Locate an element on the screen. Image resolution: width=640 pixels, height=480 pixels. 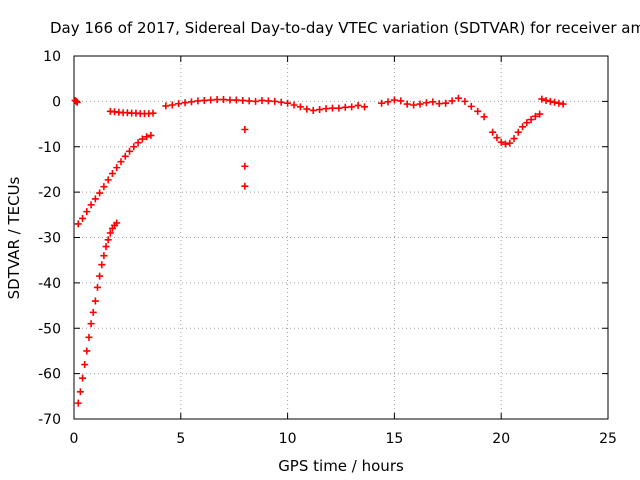
y-tick-label: -10 is located at coordinates (49, 148).